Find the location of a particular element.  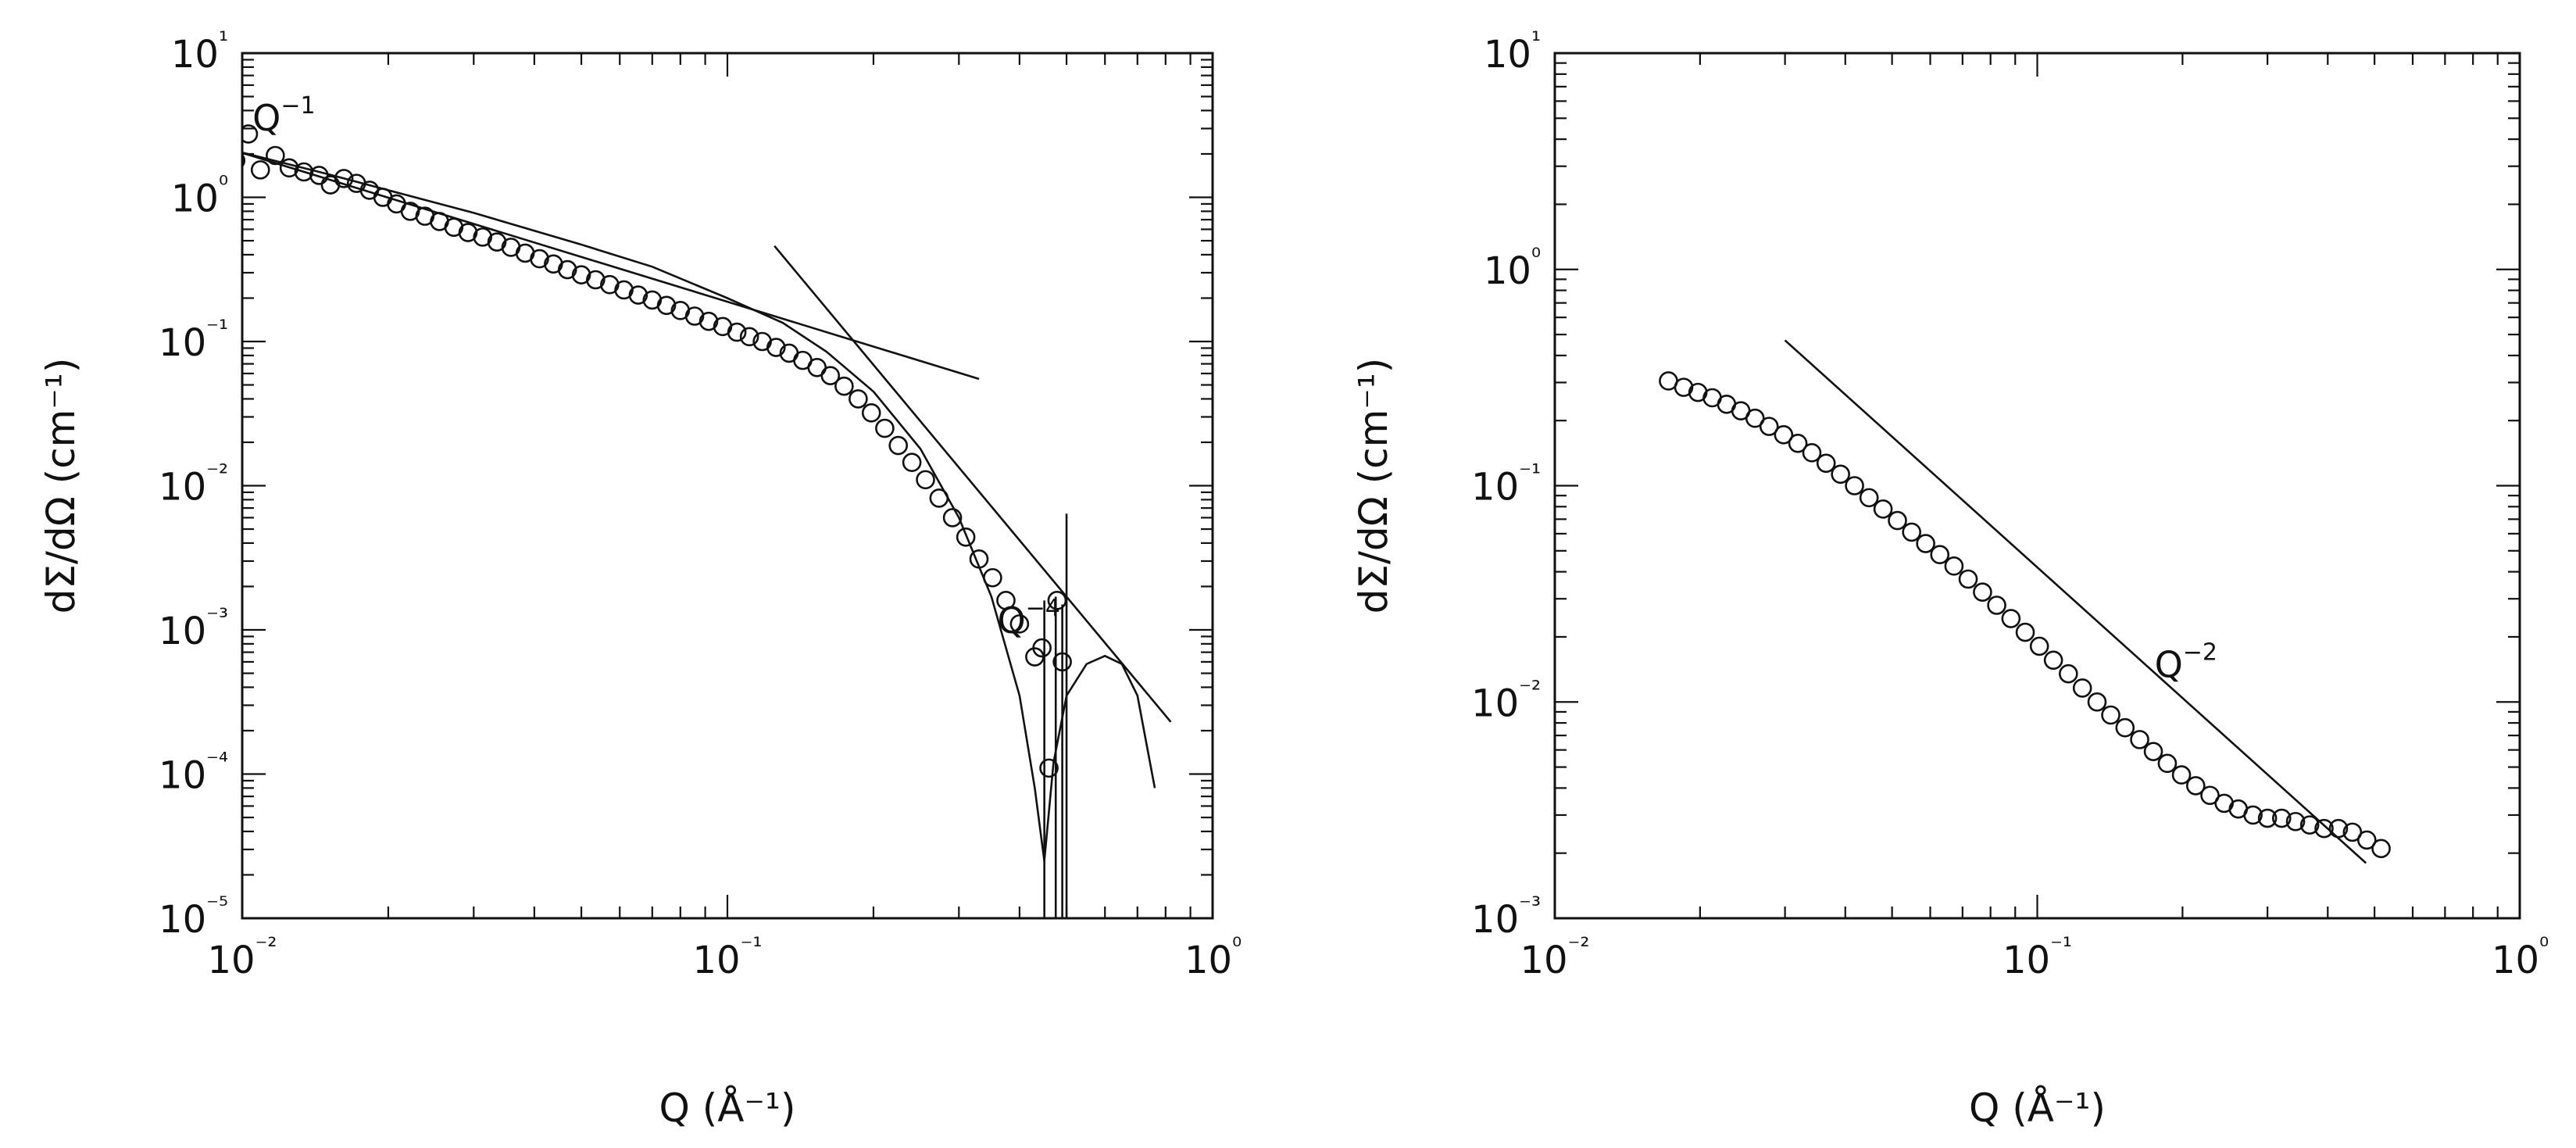

slope-annotation: Q−2 is located at coordinates (2186, 663).